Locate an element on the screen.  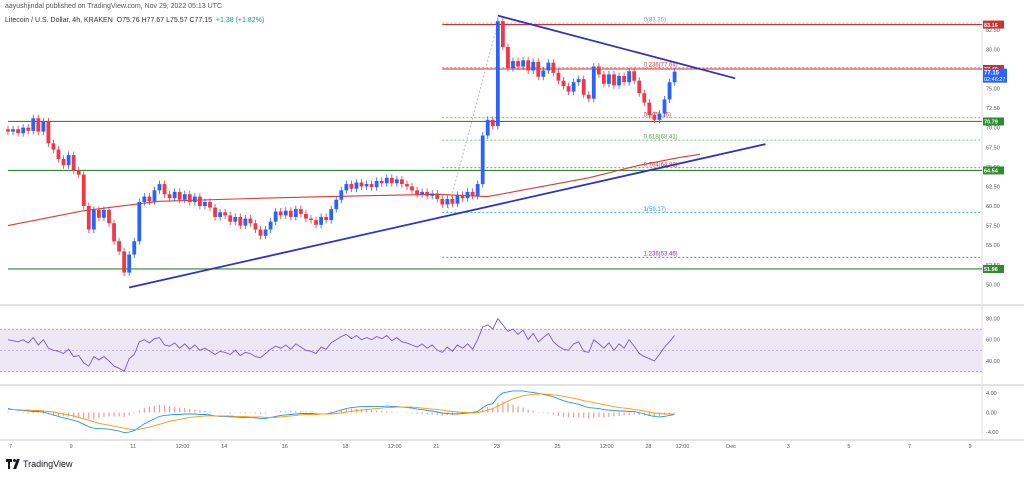
macd-signal-line is located at coordinates (341, 412).